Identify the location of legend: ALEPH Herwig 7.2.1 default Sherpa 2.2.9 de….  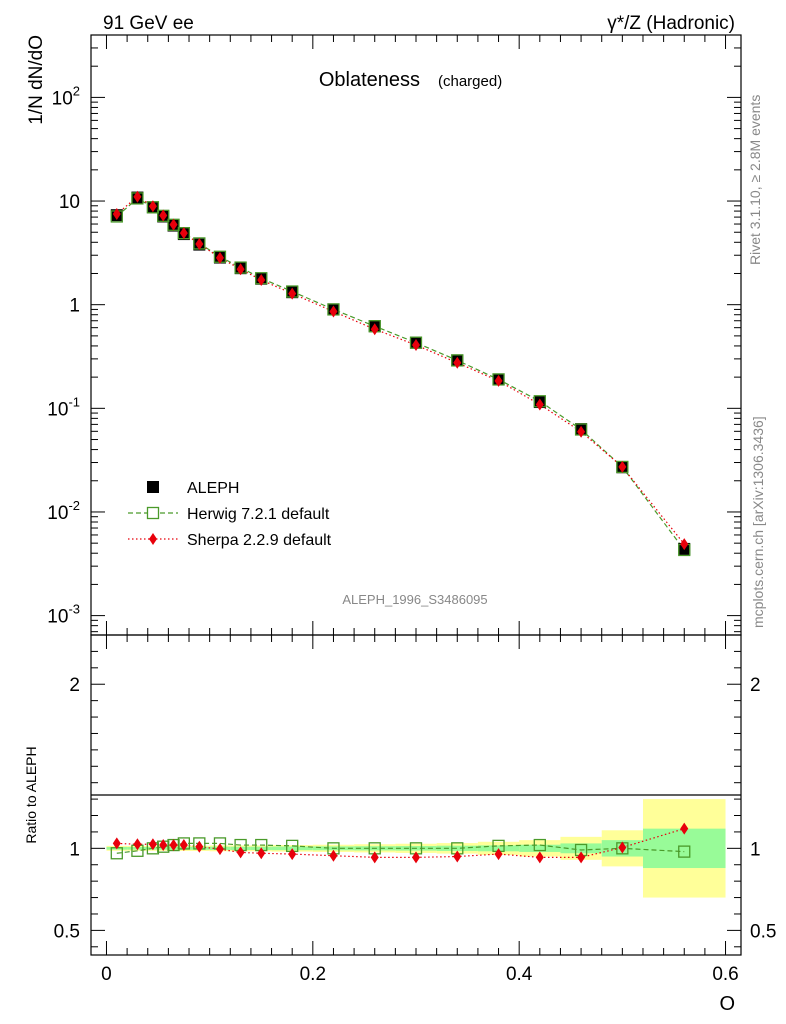
(230, 514).